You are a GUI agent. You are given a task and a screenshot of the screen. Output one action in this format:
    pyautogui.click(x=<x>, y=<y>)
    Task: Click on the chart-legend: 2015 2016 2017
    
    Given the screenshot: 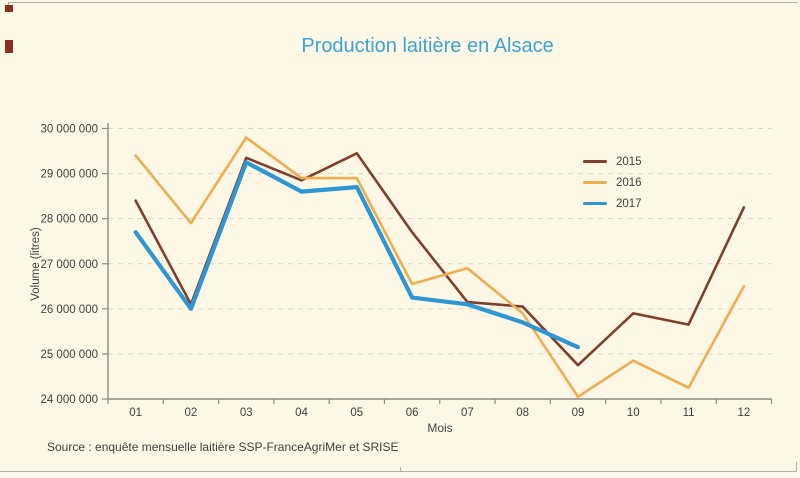 What is the action you would take?
    pyautogui.click(x=612, y=182)
    